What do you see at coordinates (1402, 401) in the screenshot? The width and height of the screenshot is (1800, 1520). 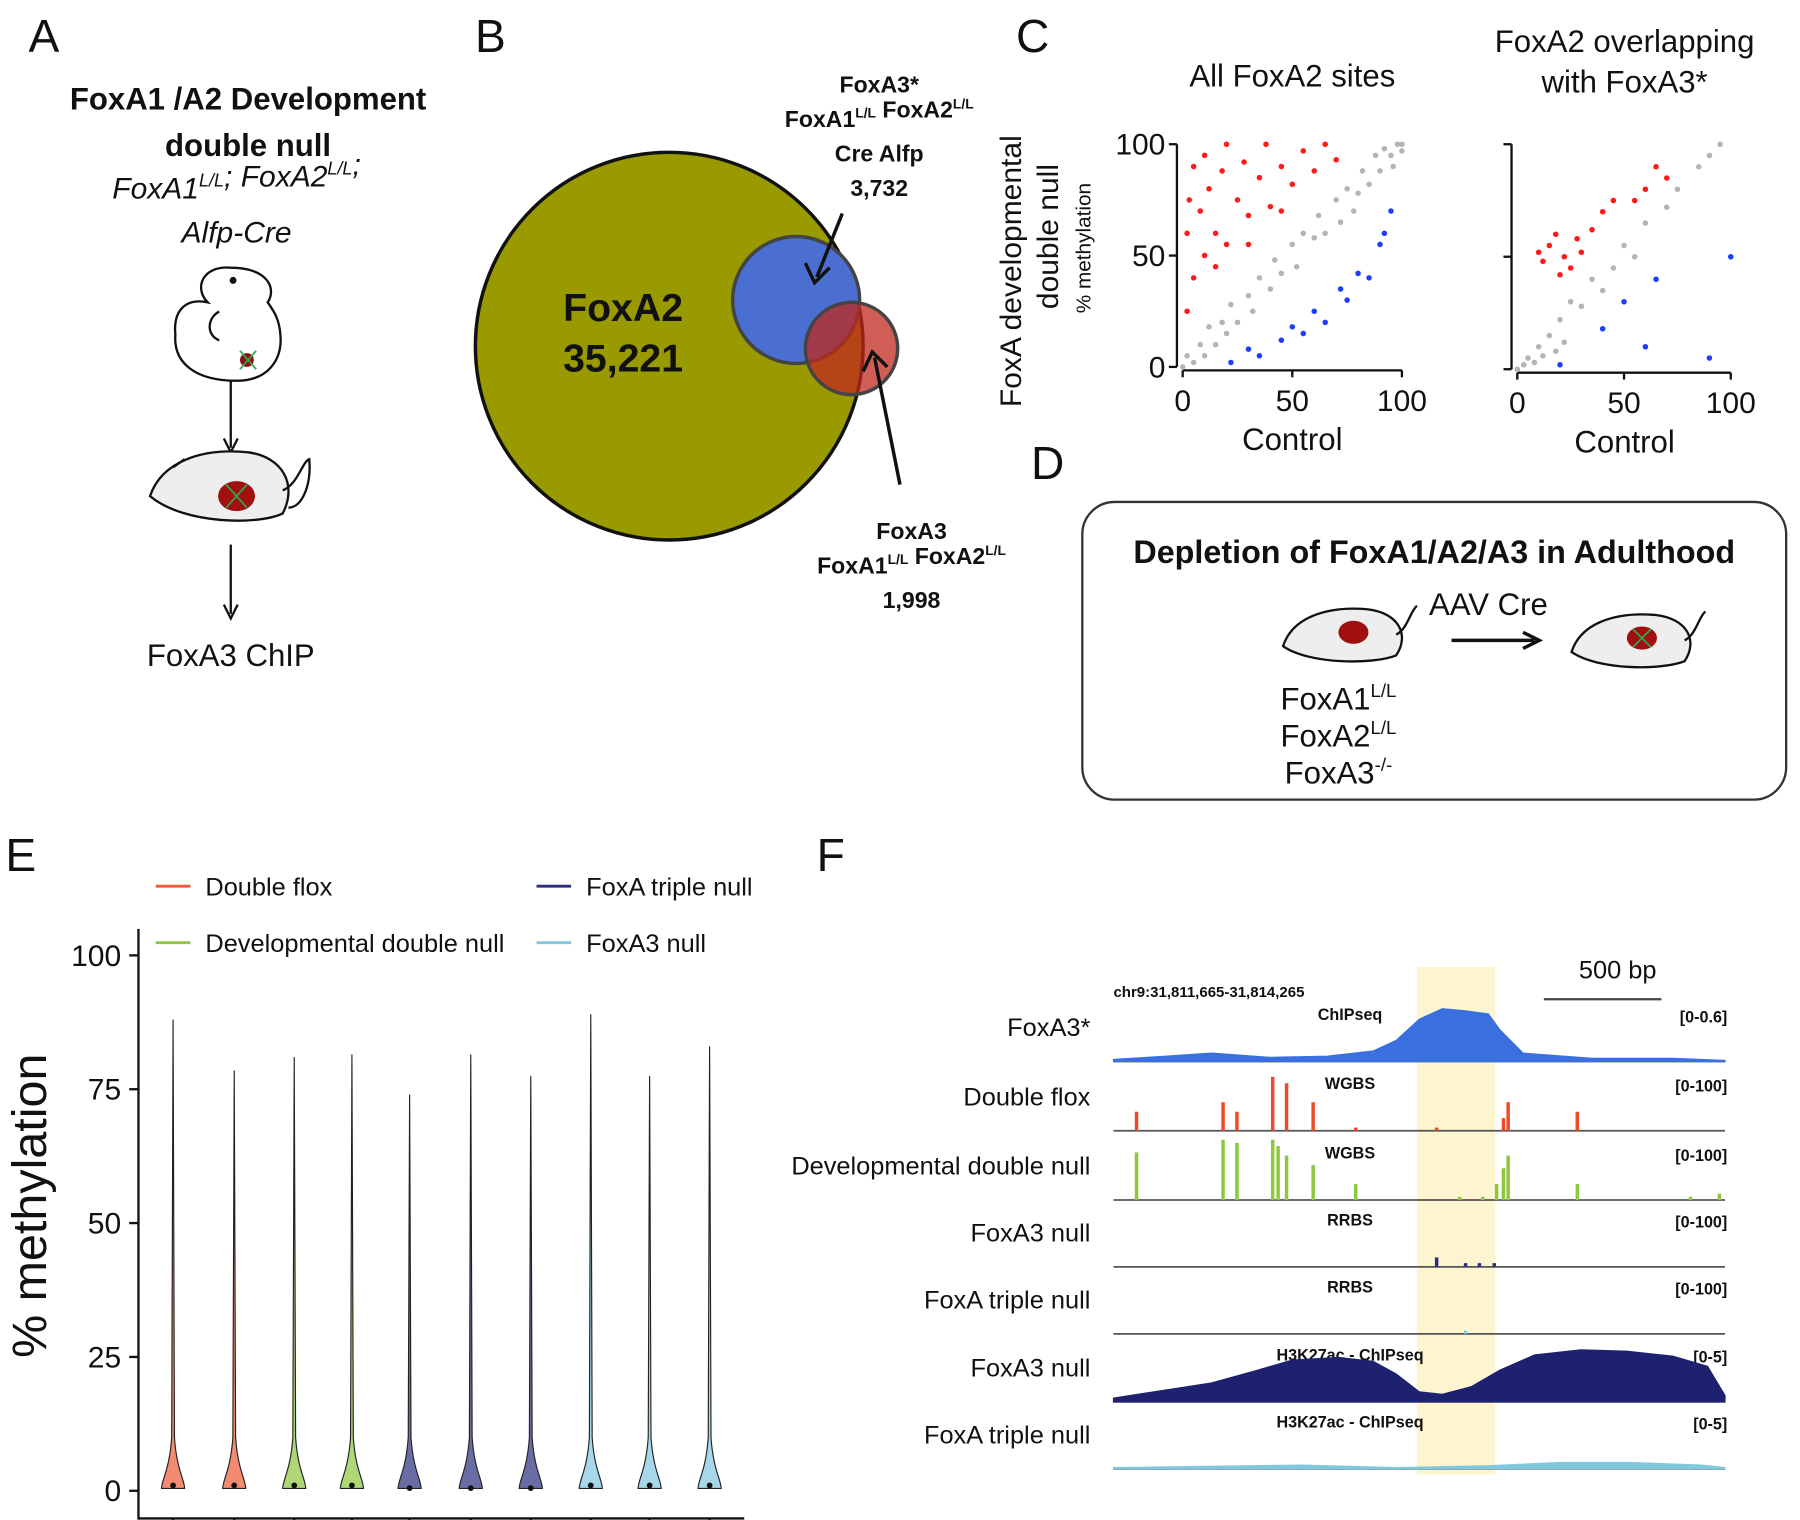 I see `x-tick-label: 100` at bounding box center [1402, 401].